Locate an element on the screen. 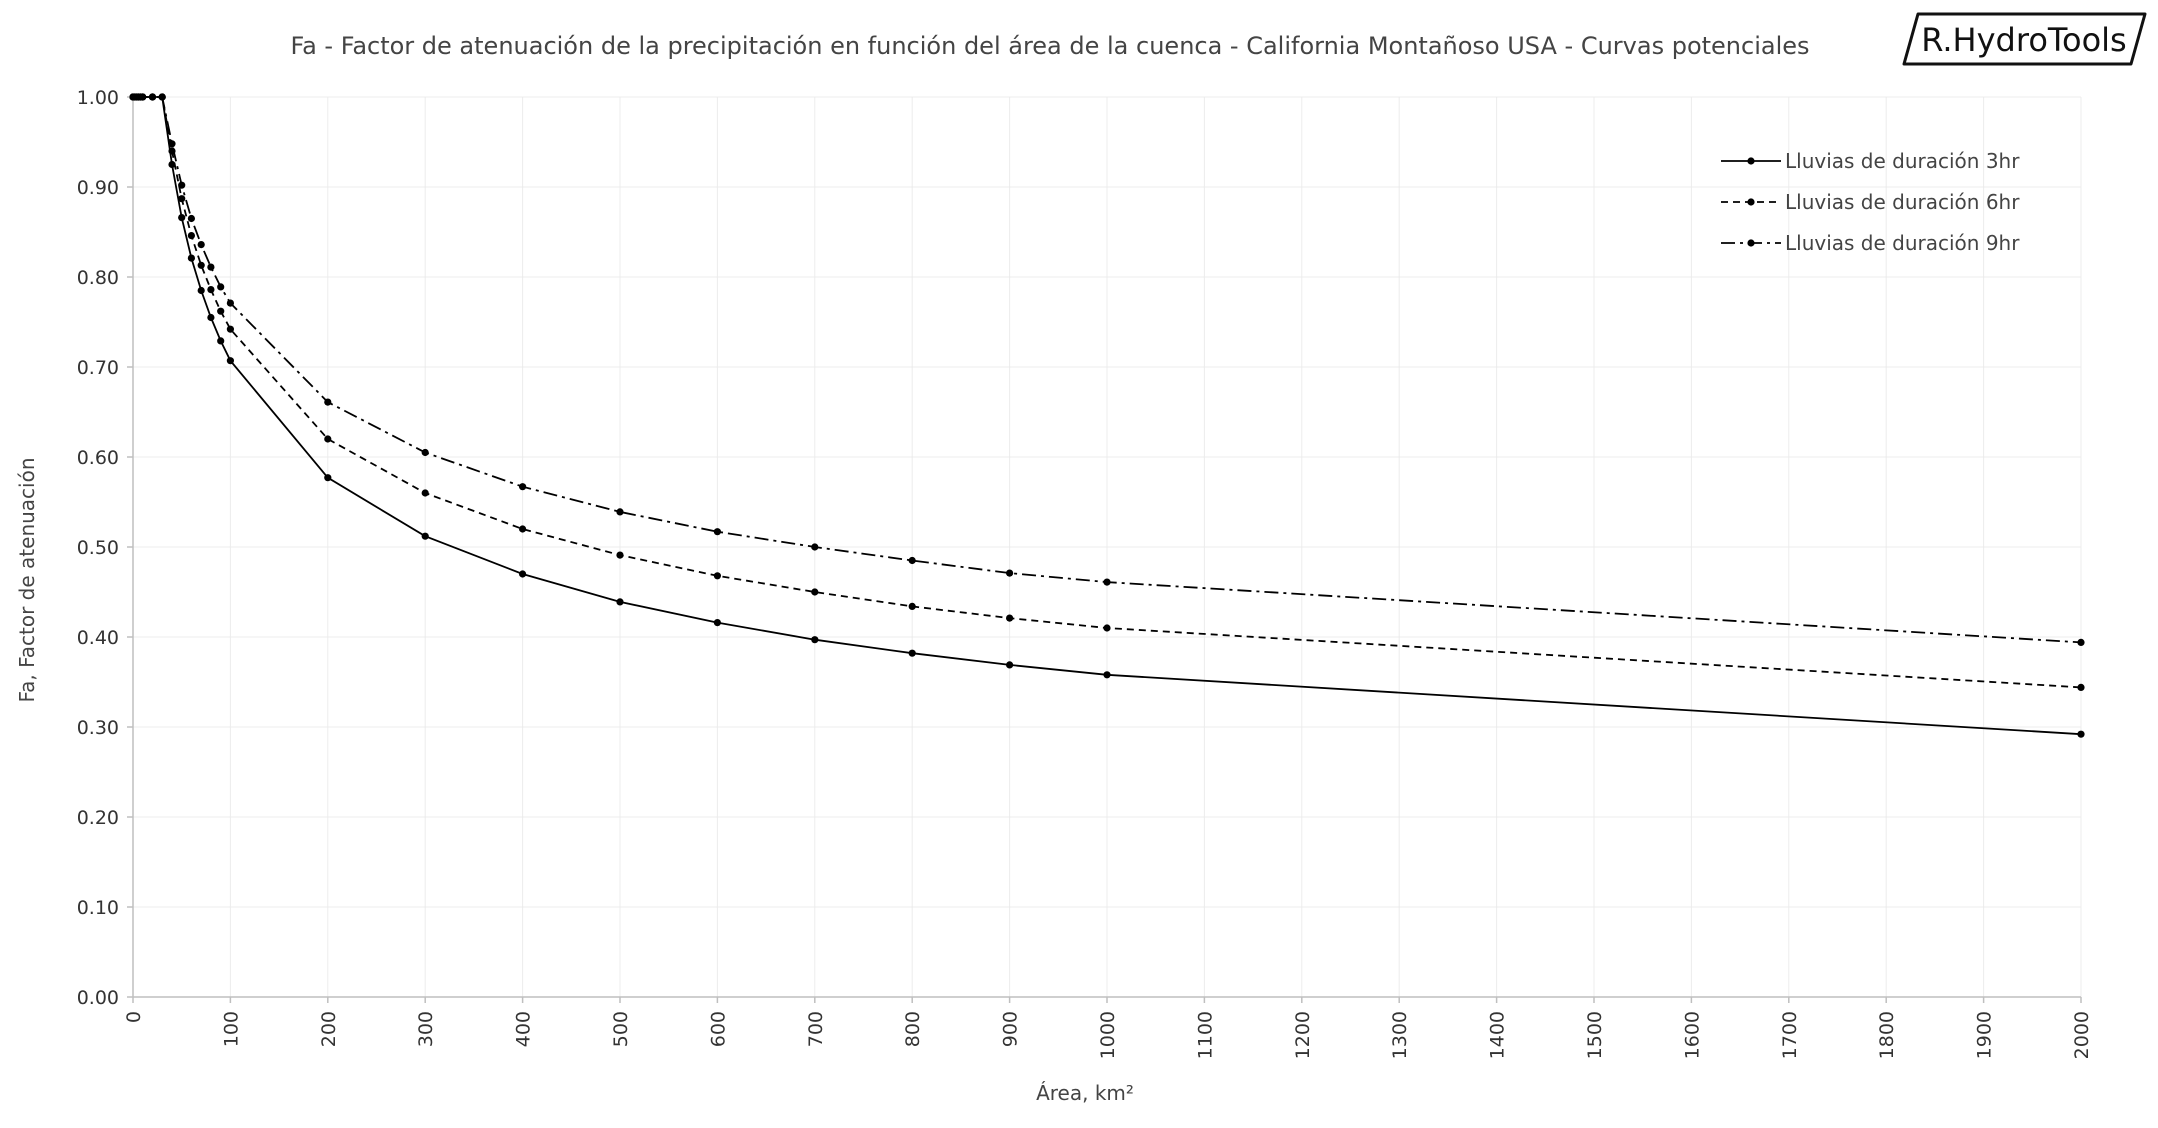 The width and height of the screenshot is (2158, 1128). y-tick-label: 0.00 is located at coordinates (98, 998).